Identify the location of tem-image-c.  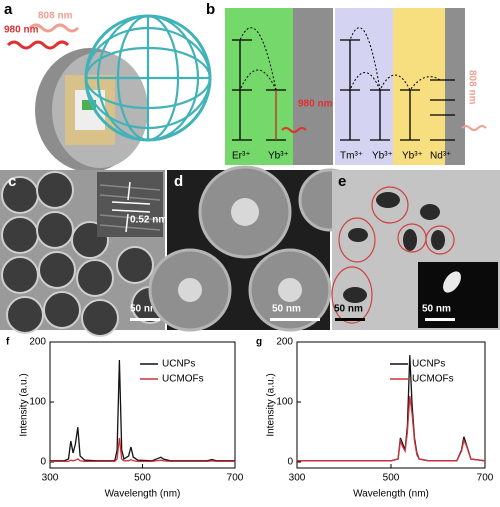
(84, 253).